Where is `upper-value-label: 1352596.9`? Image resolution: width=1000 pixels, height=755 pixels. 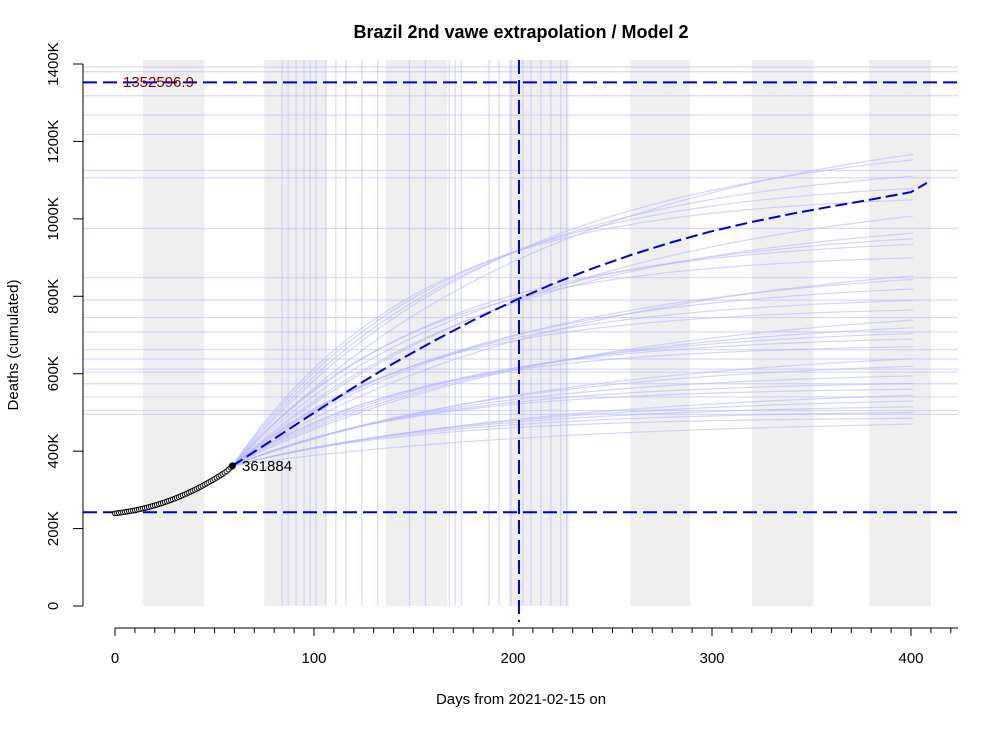
upper-value-label: 1352596.9 is located at coordinates (158, 82).